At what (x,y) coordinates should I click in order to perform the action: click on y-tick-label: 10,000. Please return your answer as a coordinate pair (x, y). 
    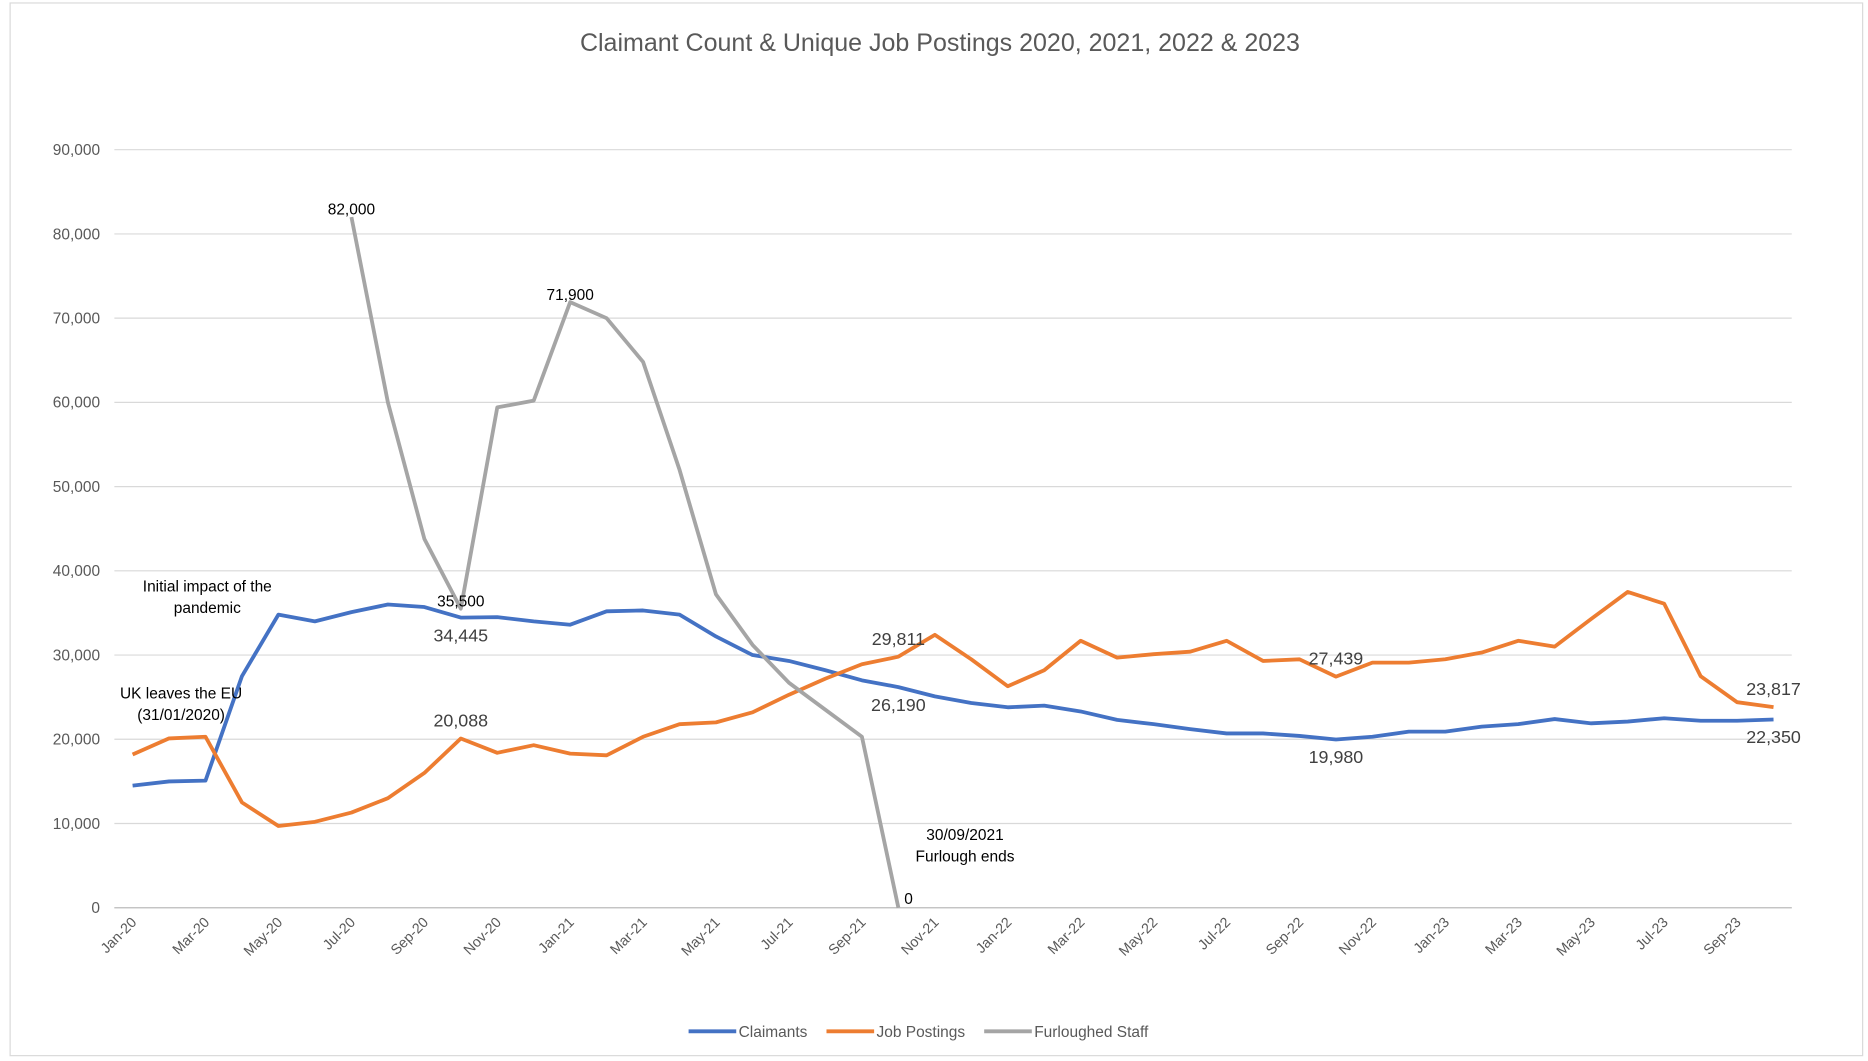
    Looking at the image, I should click on (76, 824).